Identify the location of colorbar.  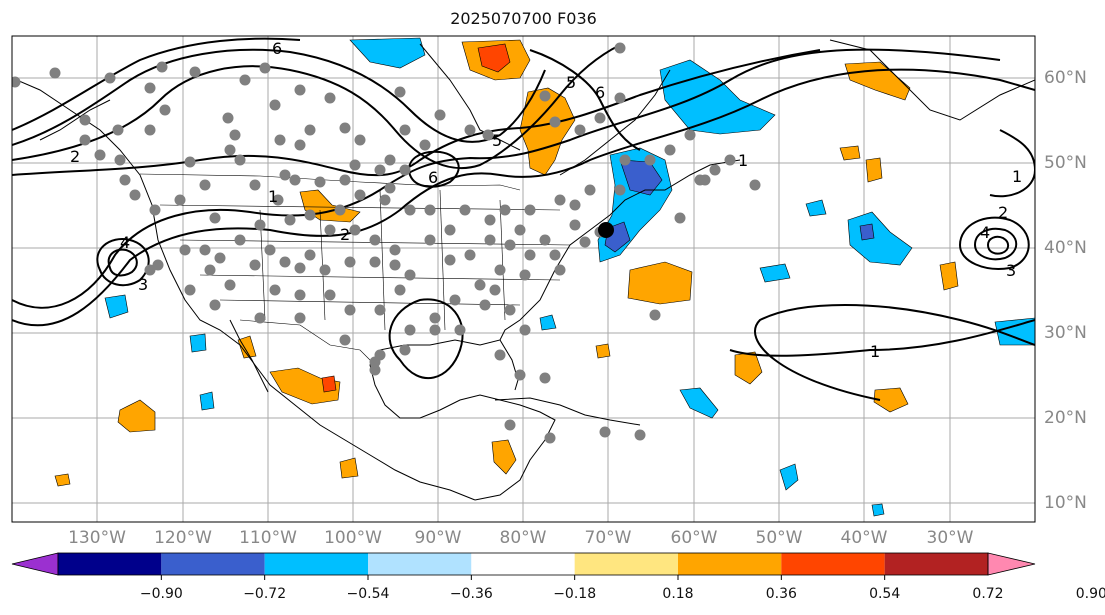
(523, 566).